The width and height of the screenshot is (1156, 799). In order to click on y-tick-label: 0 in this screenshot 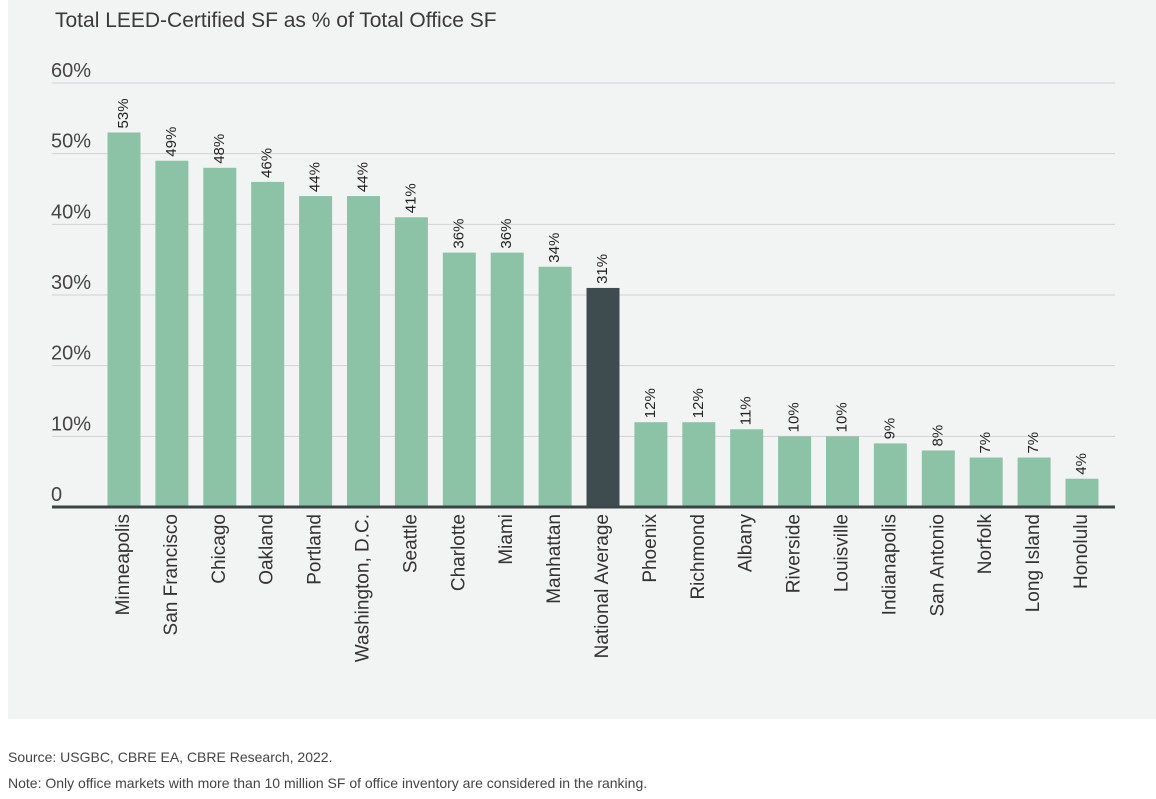, I will do `click(56, 495)`.